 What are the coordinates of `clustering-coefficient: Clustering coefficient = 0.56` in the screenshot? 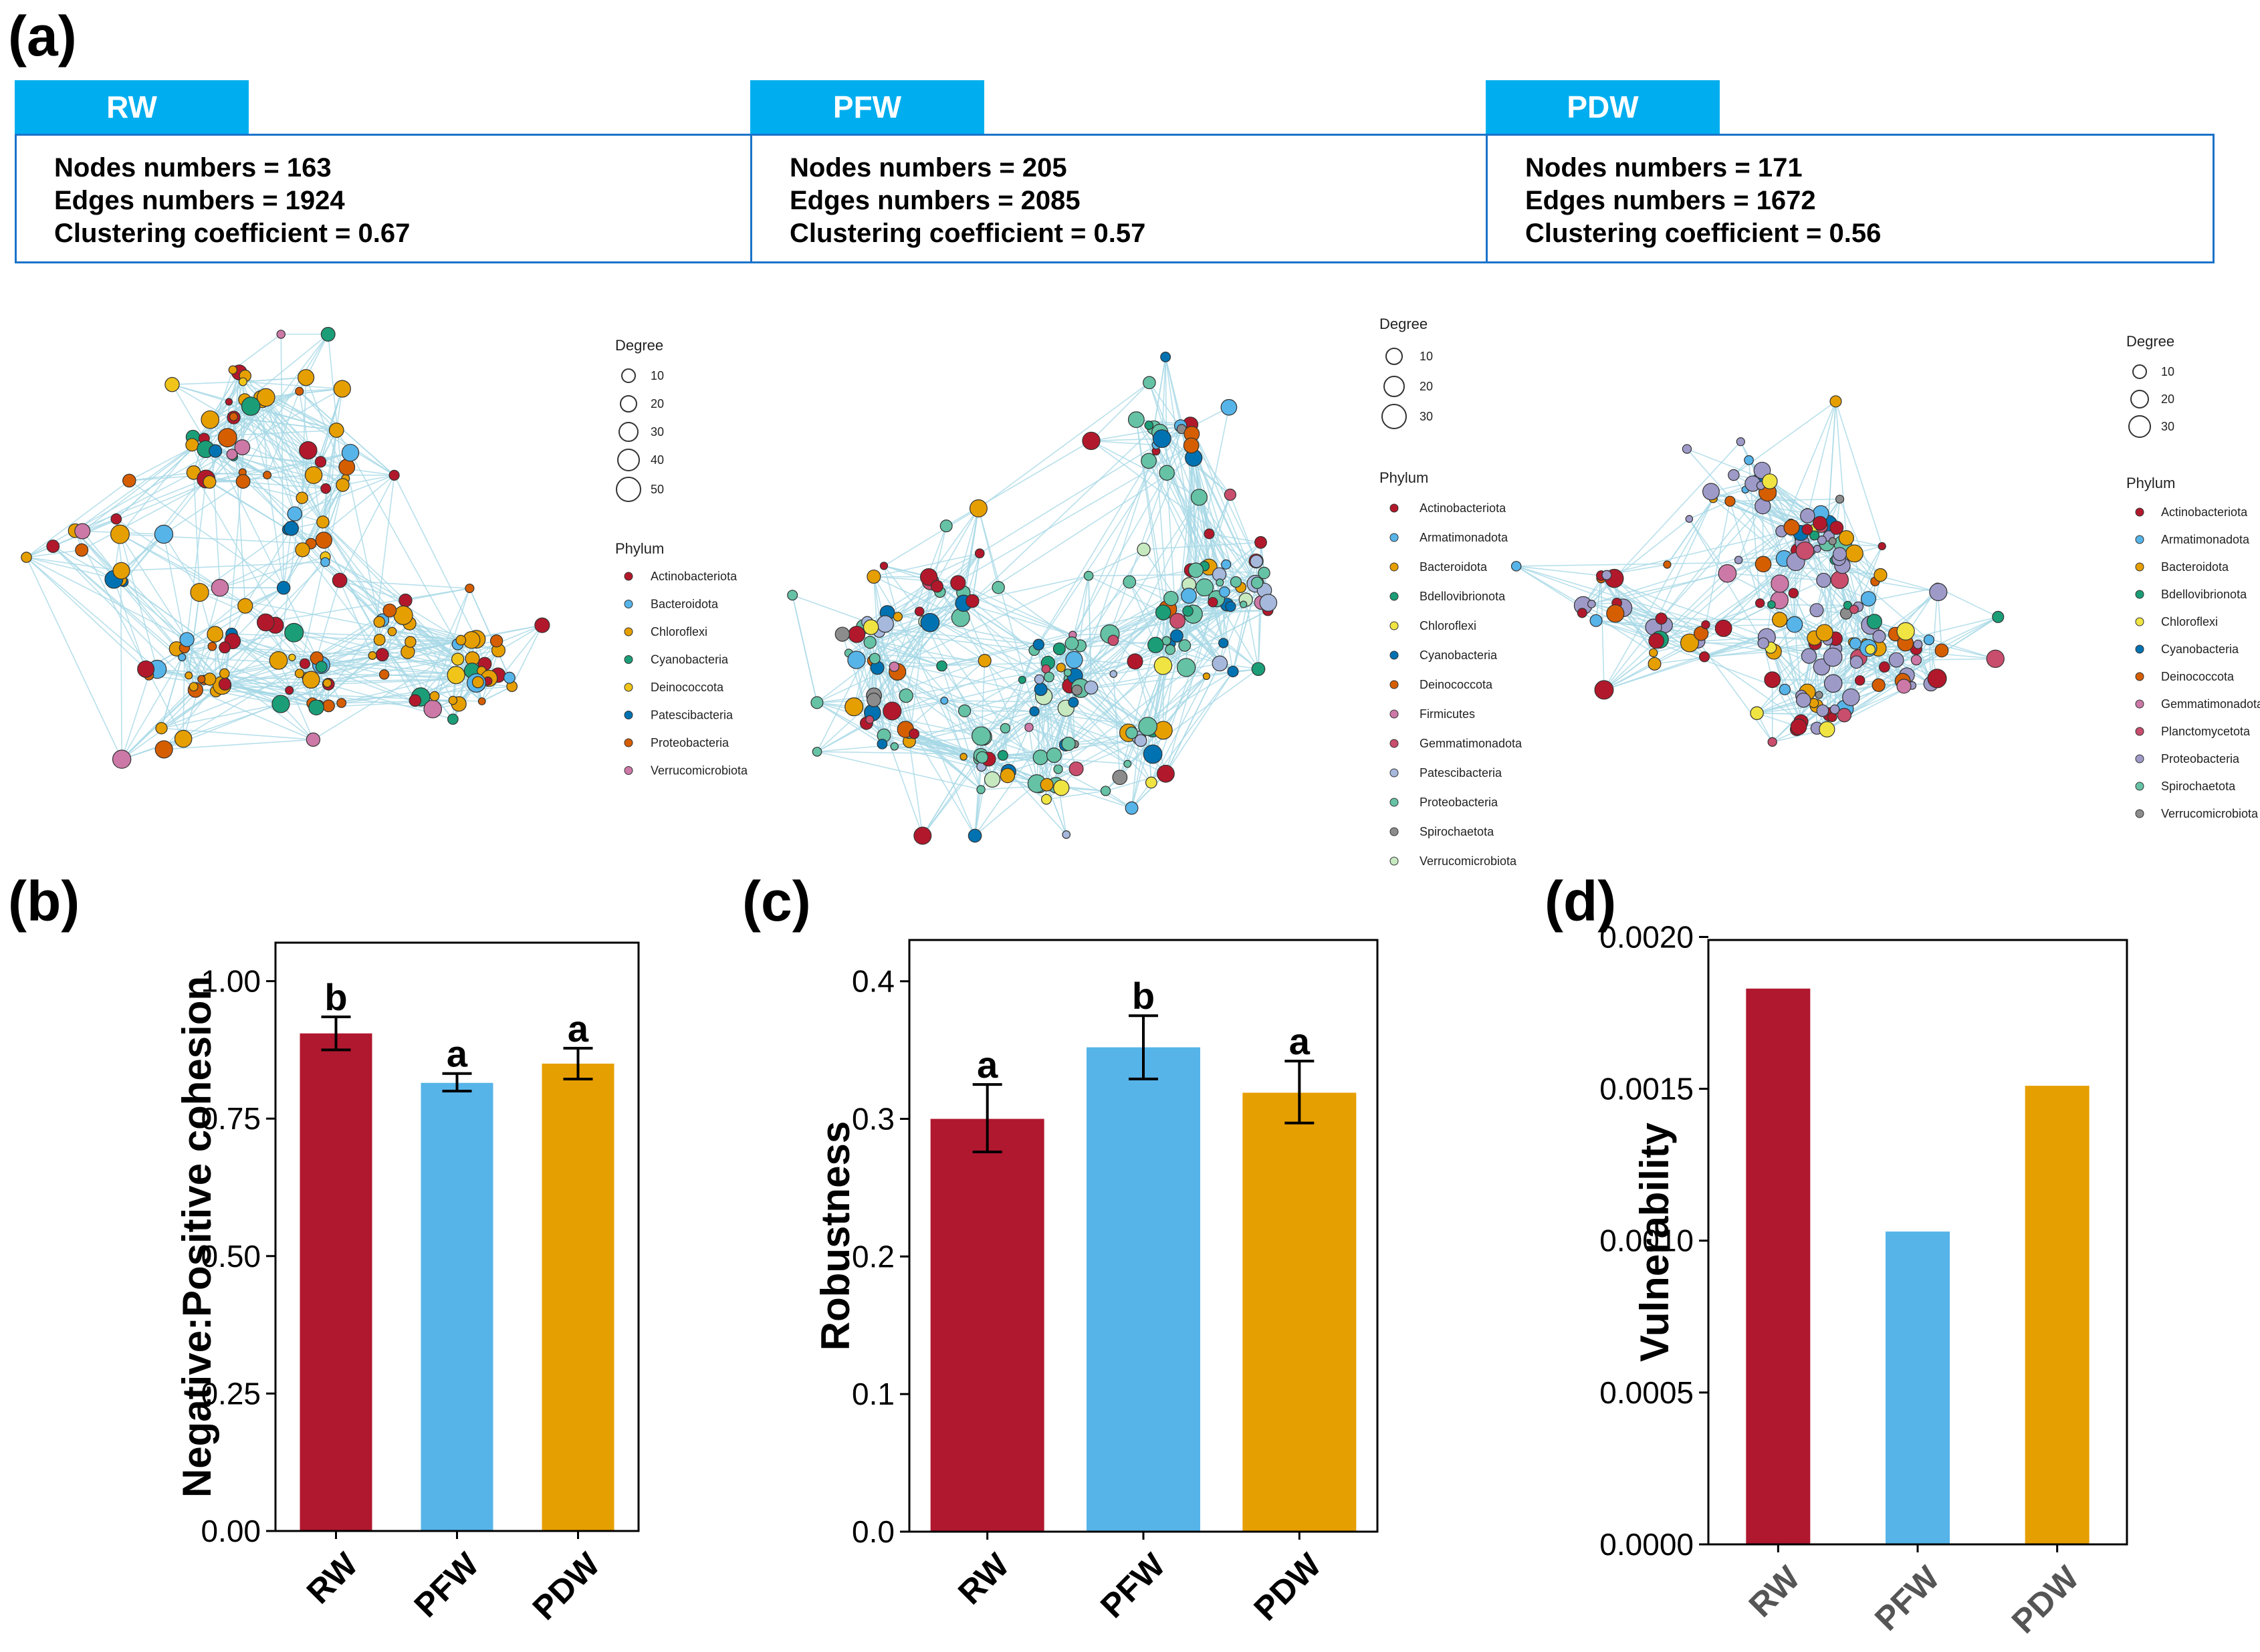 It's located at (1703, 234).